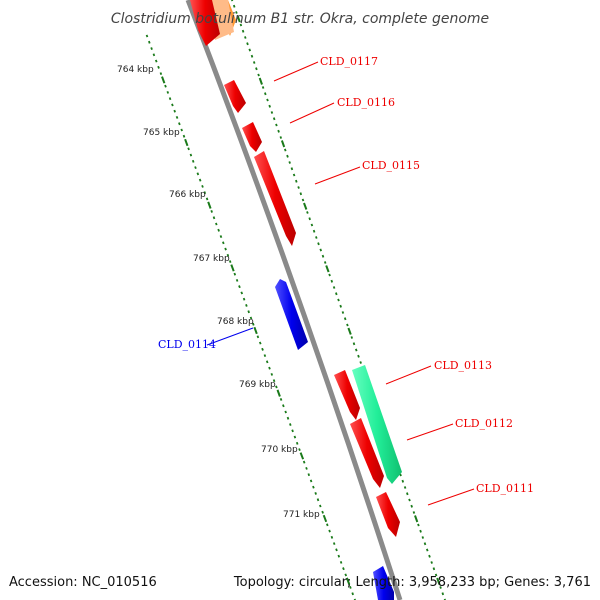 The image size is (600, 600). What do you see at coordinates (391, 165) in the screenshot?
I see `gene-label-cld-0115: CLD_0115` at bounding box center [391, 165].